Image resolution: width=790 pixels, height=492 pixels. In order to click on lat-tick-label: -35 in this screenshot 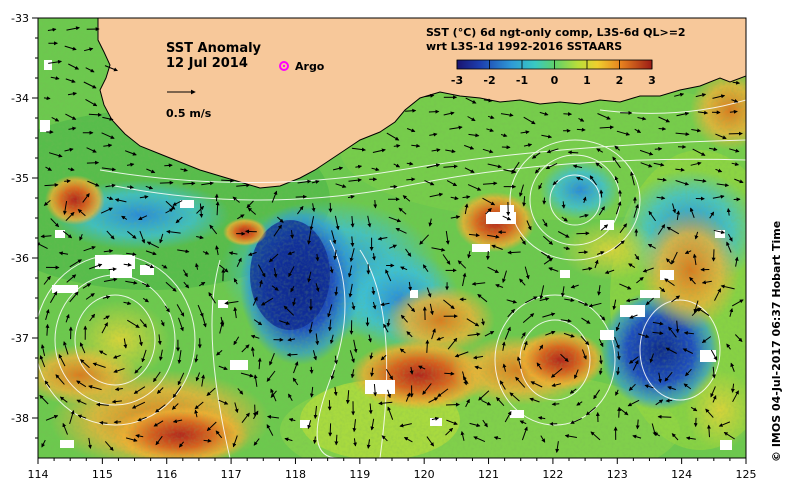, I will do `click(20, 178)`.